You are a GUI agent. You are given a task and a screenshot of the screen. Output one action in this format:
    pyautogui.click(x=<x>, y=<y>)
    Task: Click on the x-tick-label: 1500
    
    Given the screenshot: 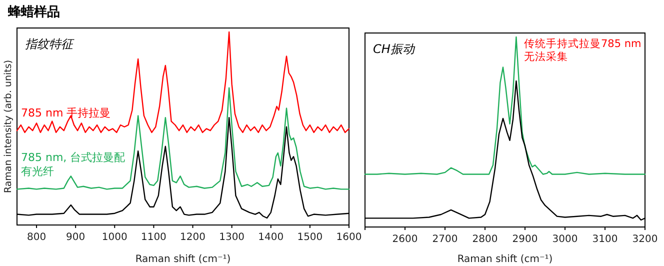 What is the action you would take?
    pyautogui.click(x=310, y=237)
    